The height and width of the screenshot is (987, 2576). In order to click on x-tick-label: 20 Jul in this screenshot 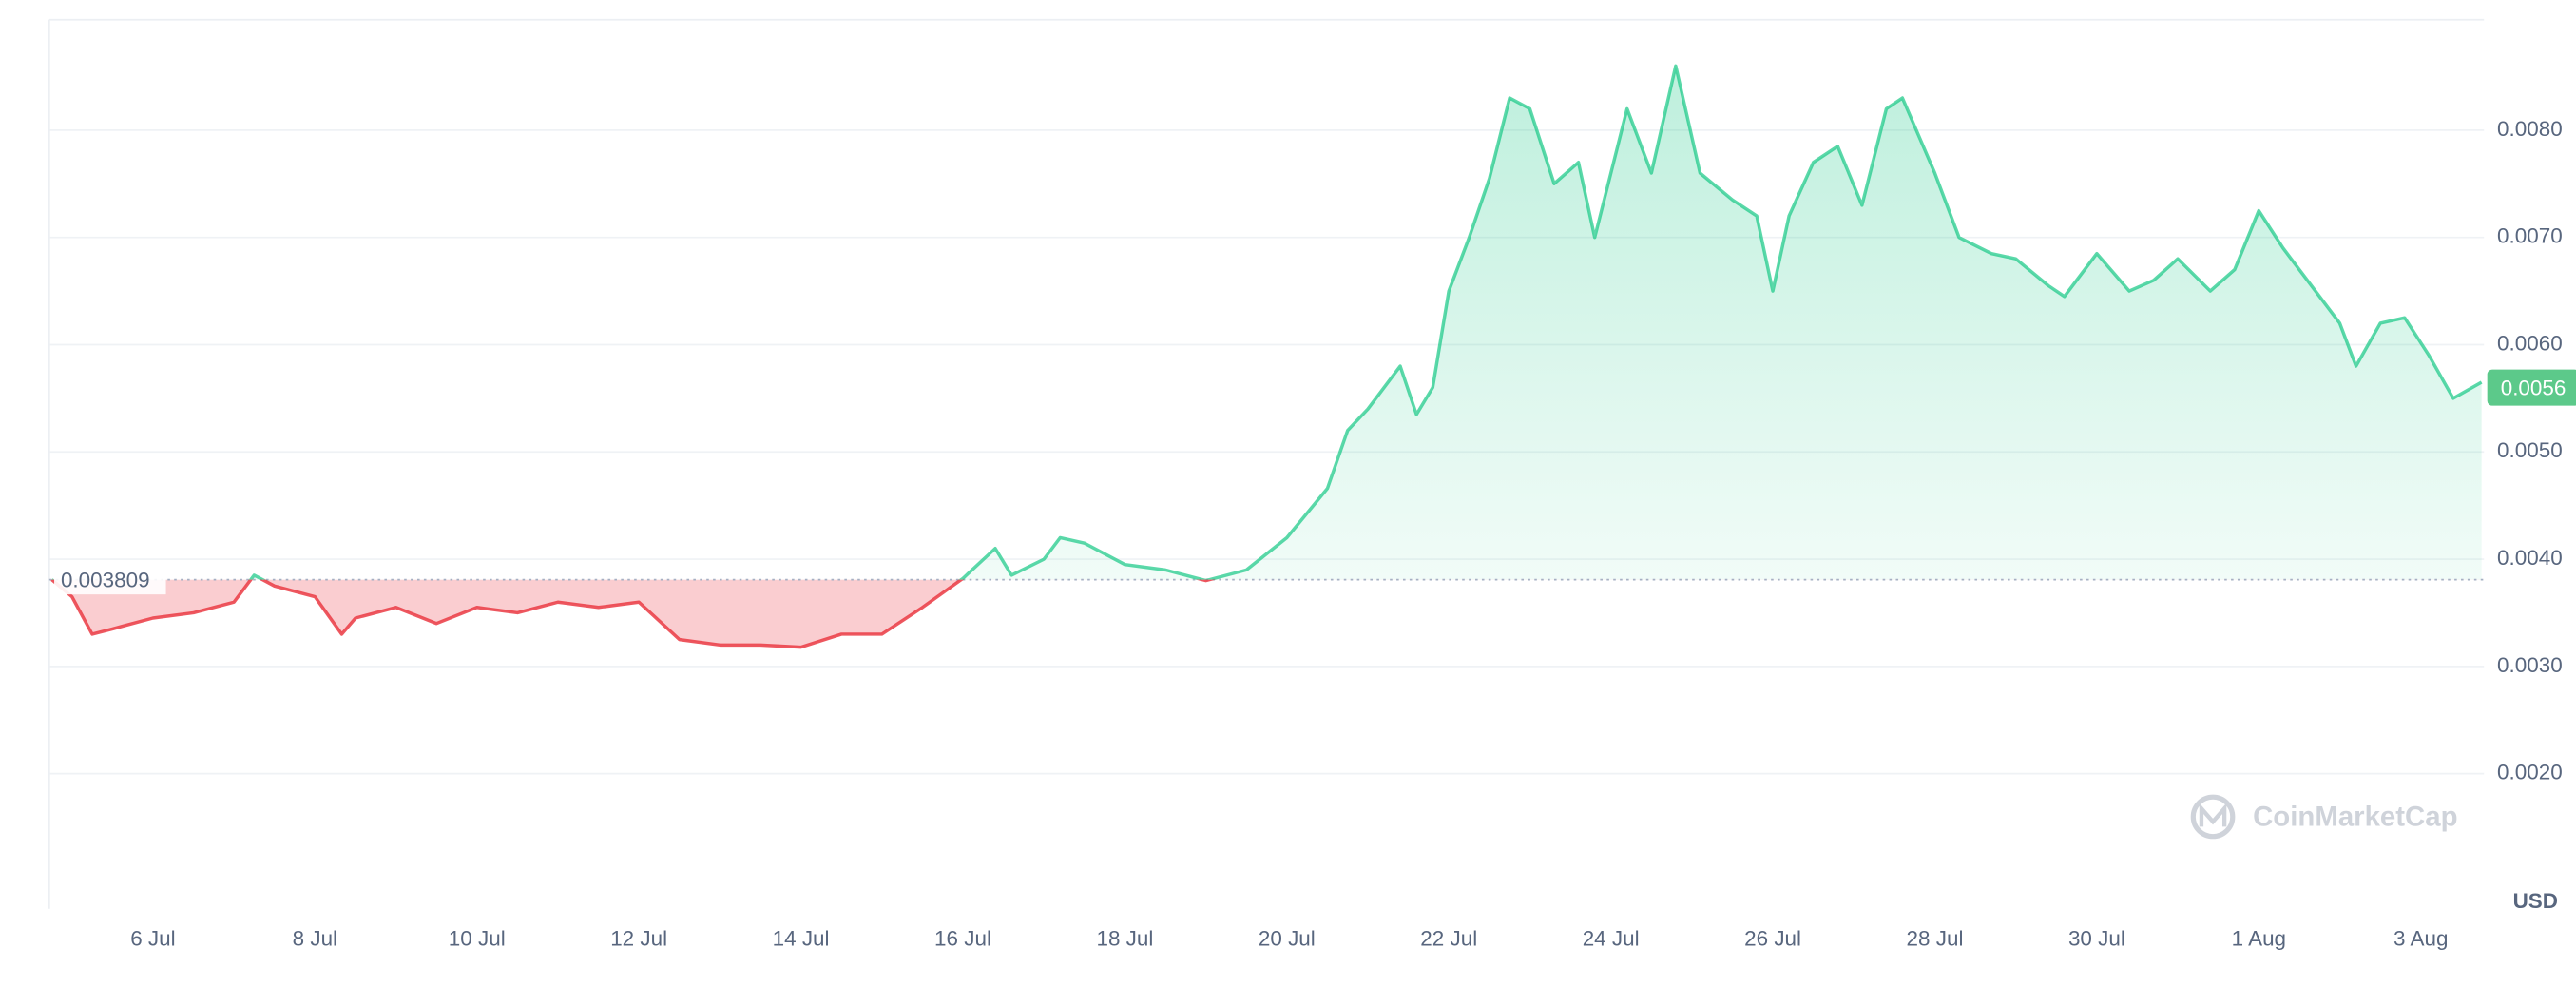, I will do `click(1287, 939)`.